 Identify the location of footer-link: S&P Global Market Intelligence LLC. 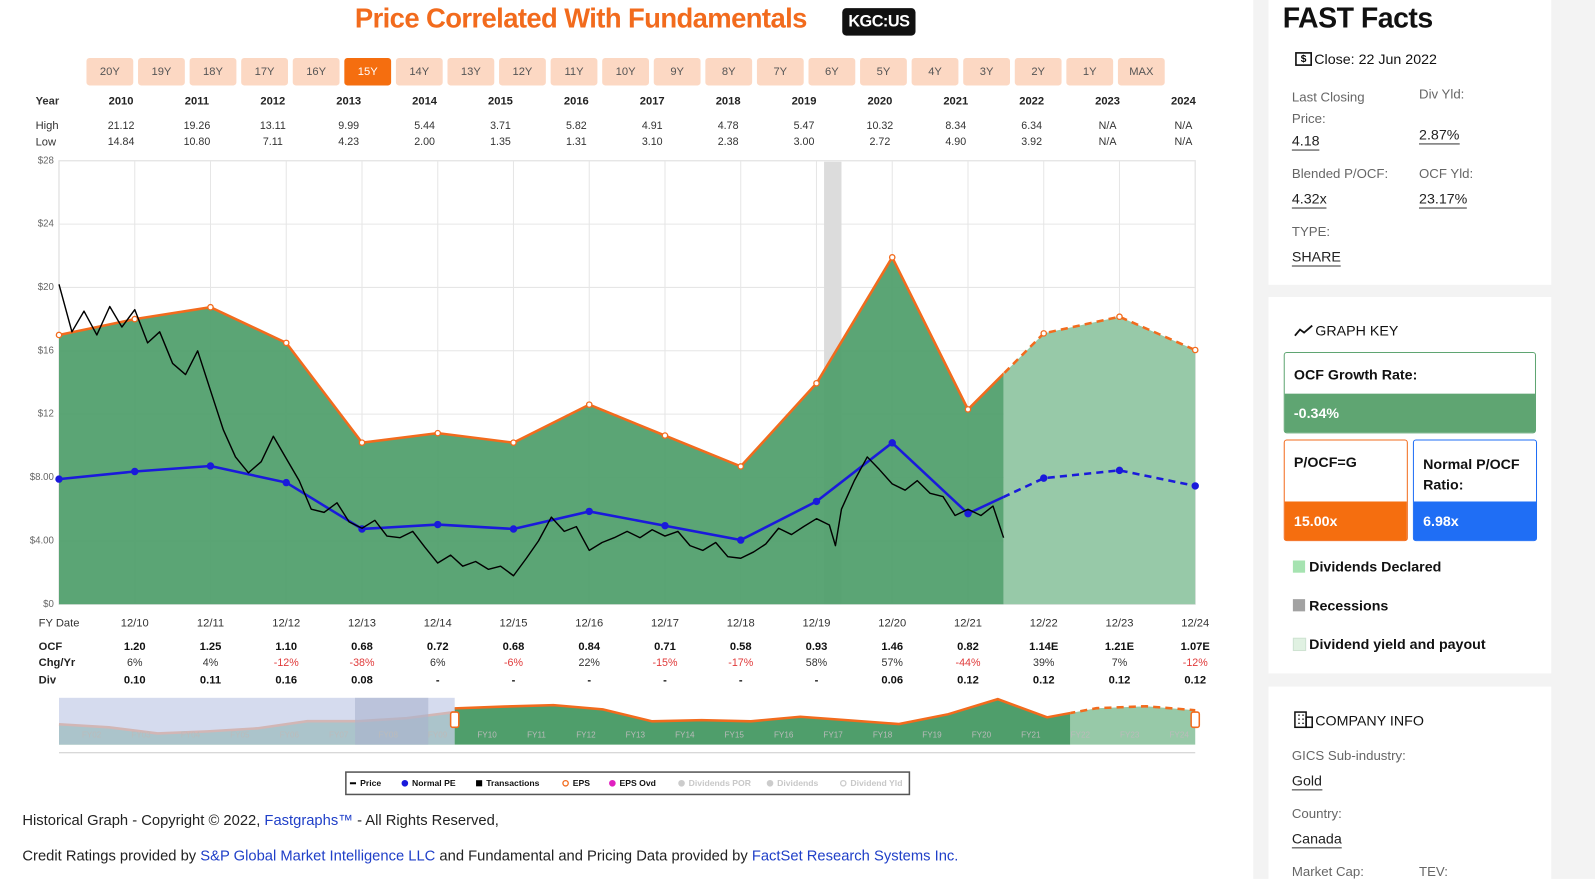
(318, 856).